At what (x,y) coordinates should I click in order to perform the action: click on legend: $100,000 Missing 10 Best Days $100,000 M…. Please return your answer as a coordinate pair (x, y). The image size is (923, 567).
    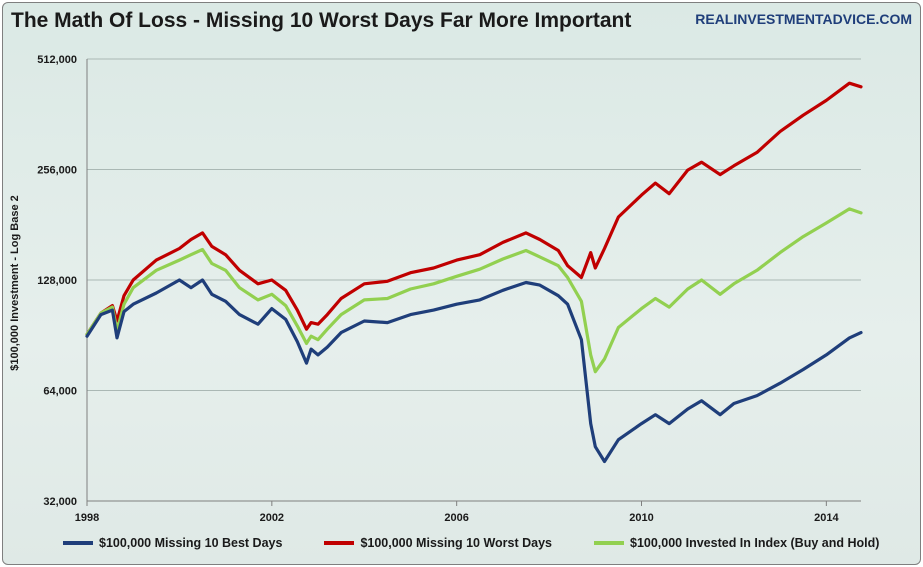
    Looking at the image, I should click on (471, 543).